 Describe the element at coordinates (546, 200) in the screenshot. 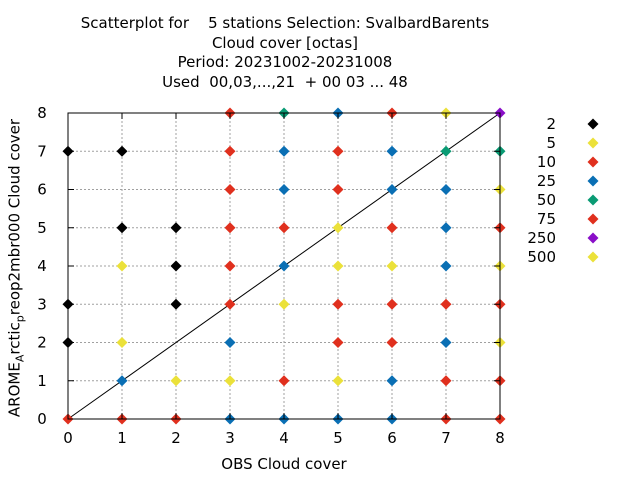

I see `legend-label: 50` at that location.